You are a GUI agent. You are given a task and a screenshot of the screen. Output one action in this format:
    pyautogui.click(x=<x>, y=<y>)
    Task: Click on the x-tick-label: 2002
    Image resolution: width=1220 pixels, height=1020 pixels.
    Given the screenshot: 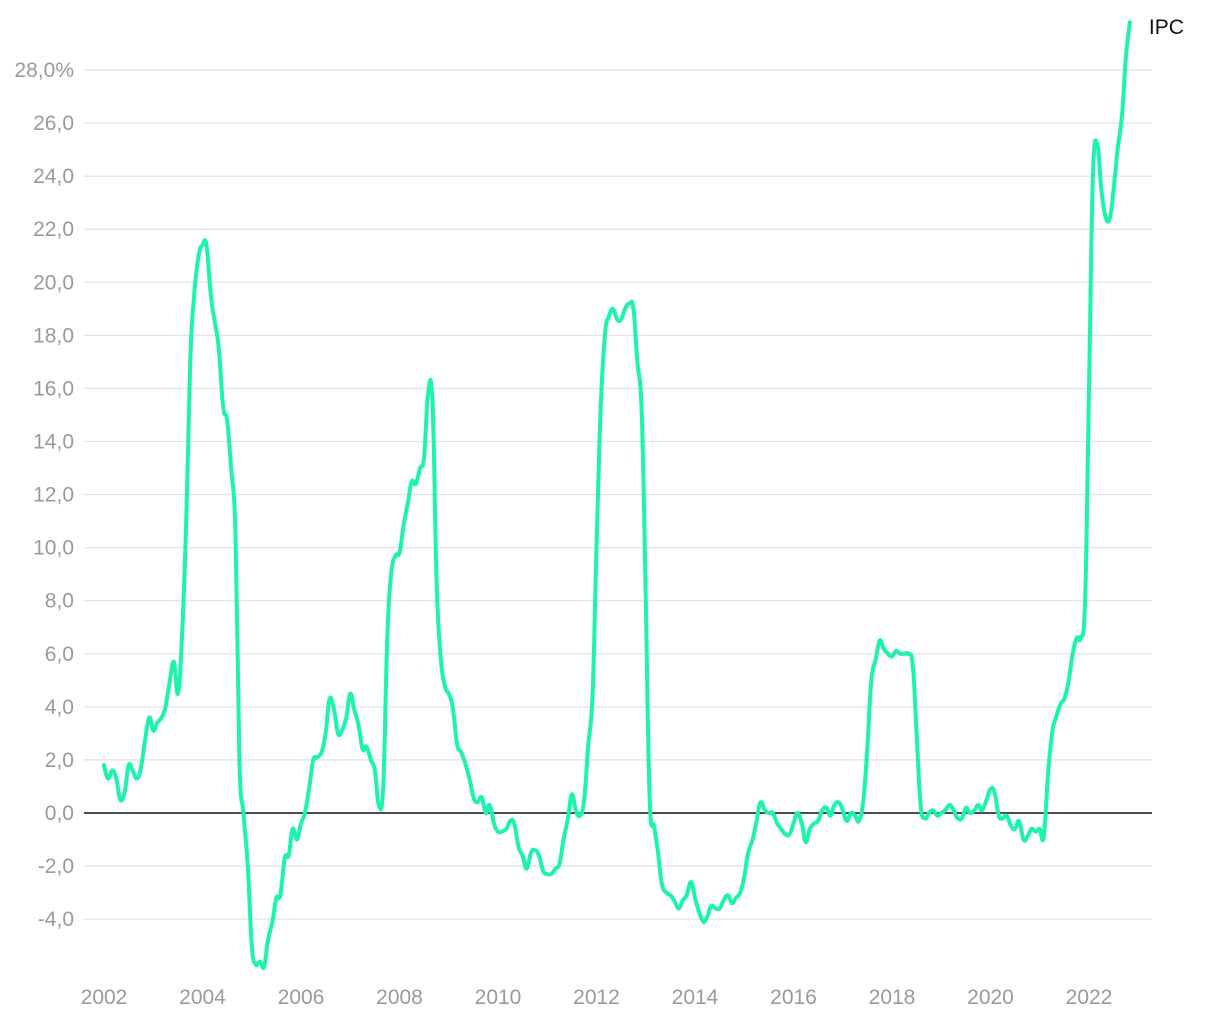 What is the action you would take?
    pyautogui.click(x=104, y=997)
    